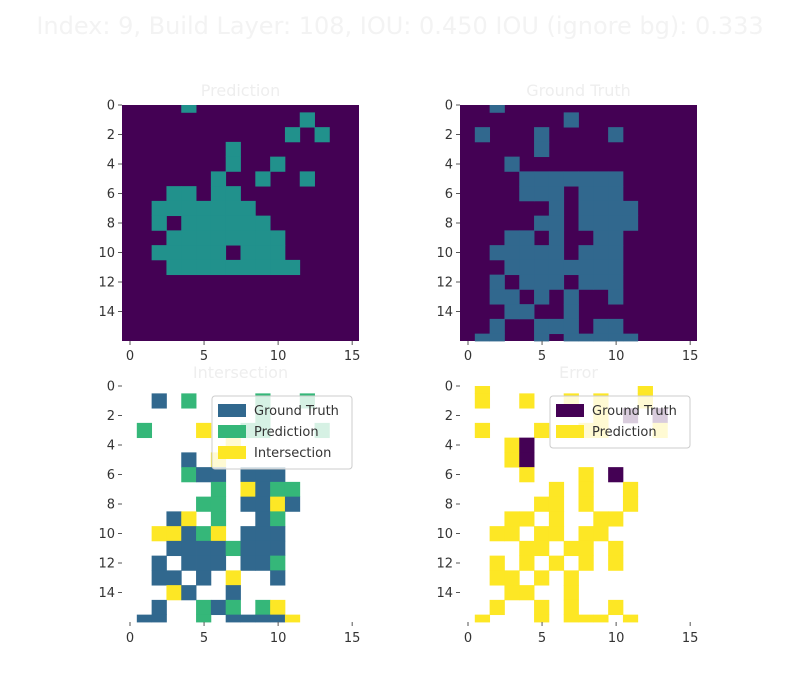  Describe the element at coordinates (278, 356) in the screenshot. I see `x-tick-label: 10` at that location.